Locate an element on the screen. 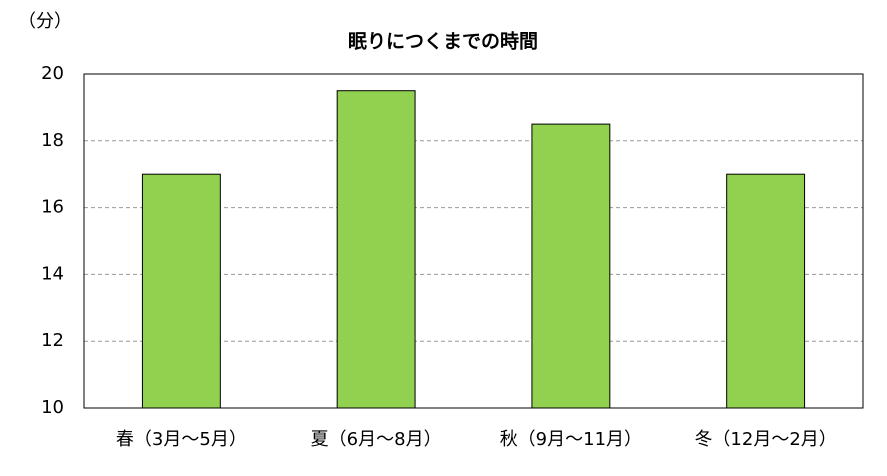 The height and width of the screenshot is (476, 887). x-tick-label: 冬（12月～2月） is located at coordinates (765, 439).